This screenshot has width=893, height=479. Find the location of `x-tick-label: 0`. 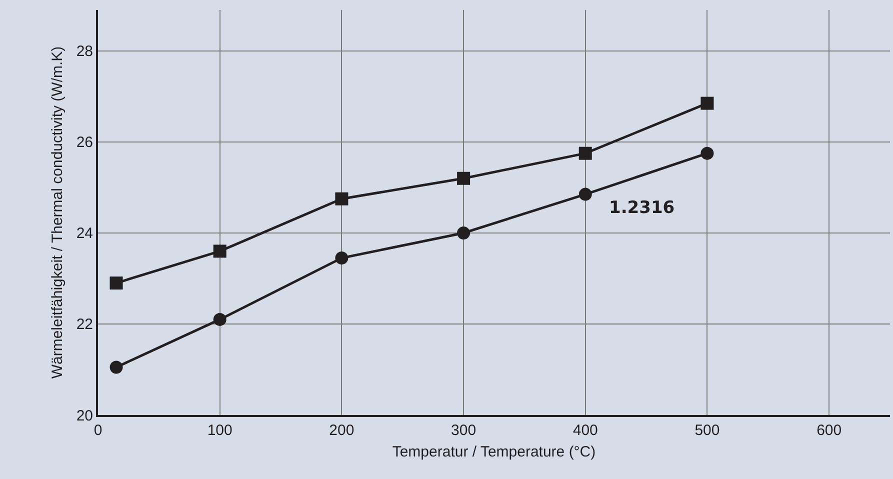

x-tick-label: 0 is located at coordinates (98, 430).